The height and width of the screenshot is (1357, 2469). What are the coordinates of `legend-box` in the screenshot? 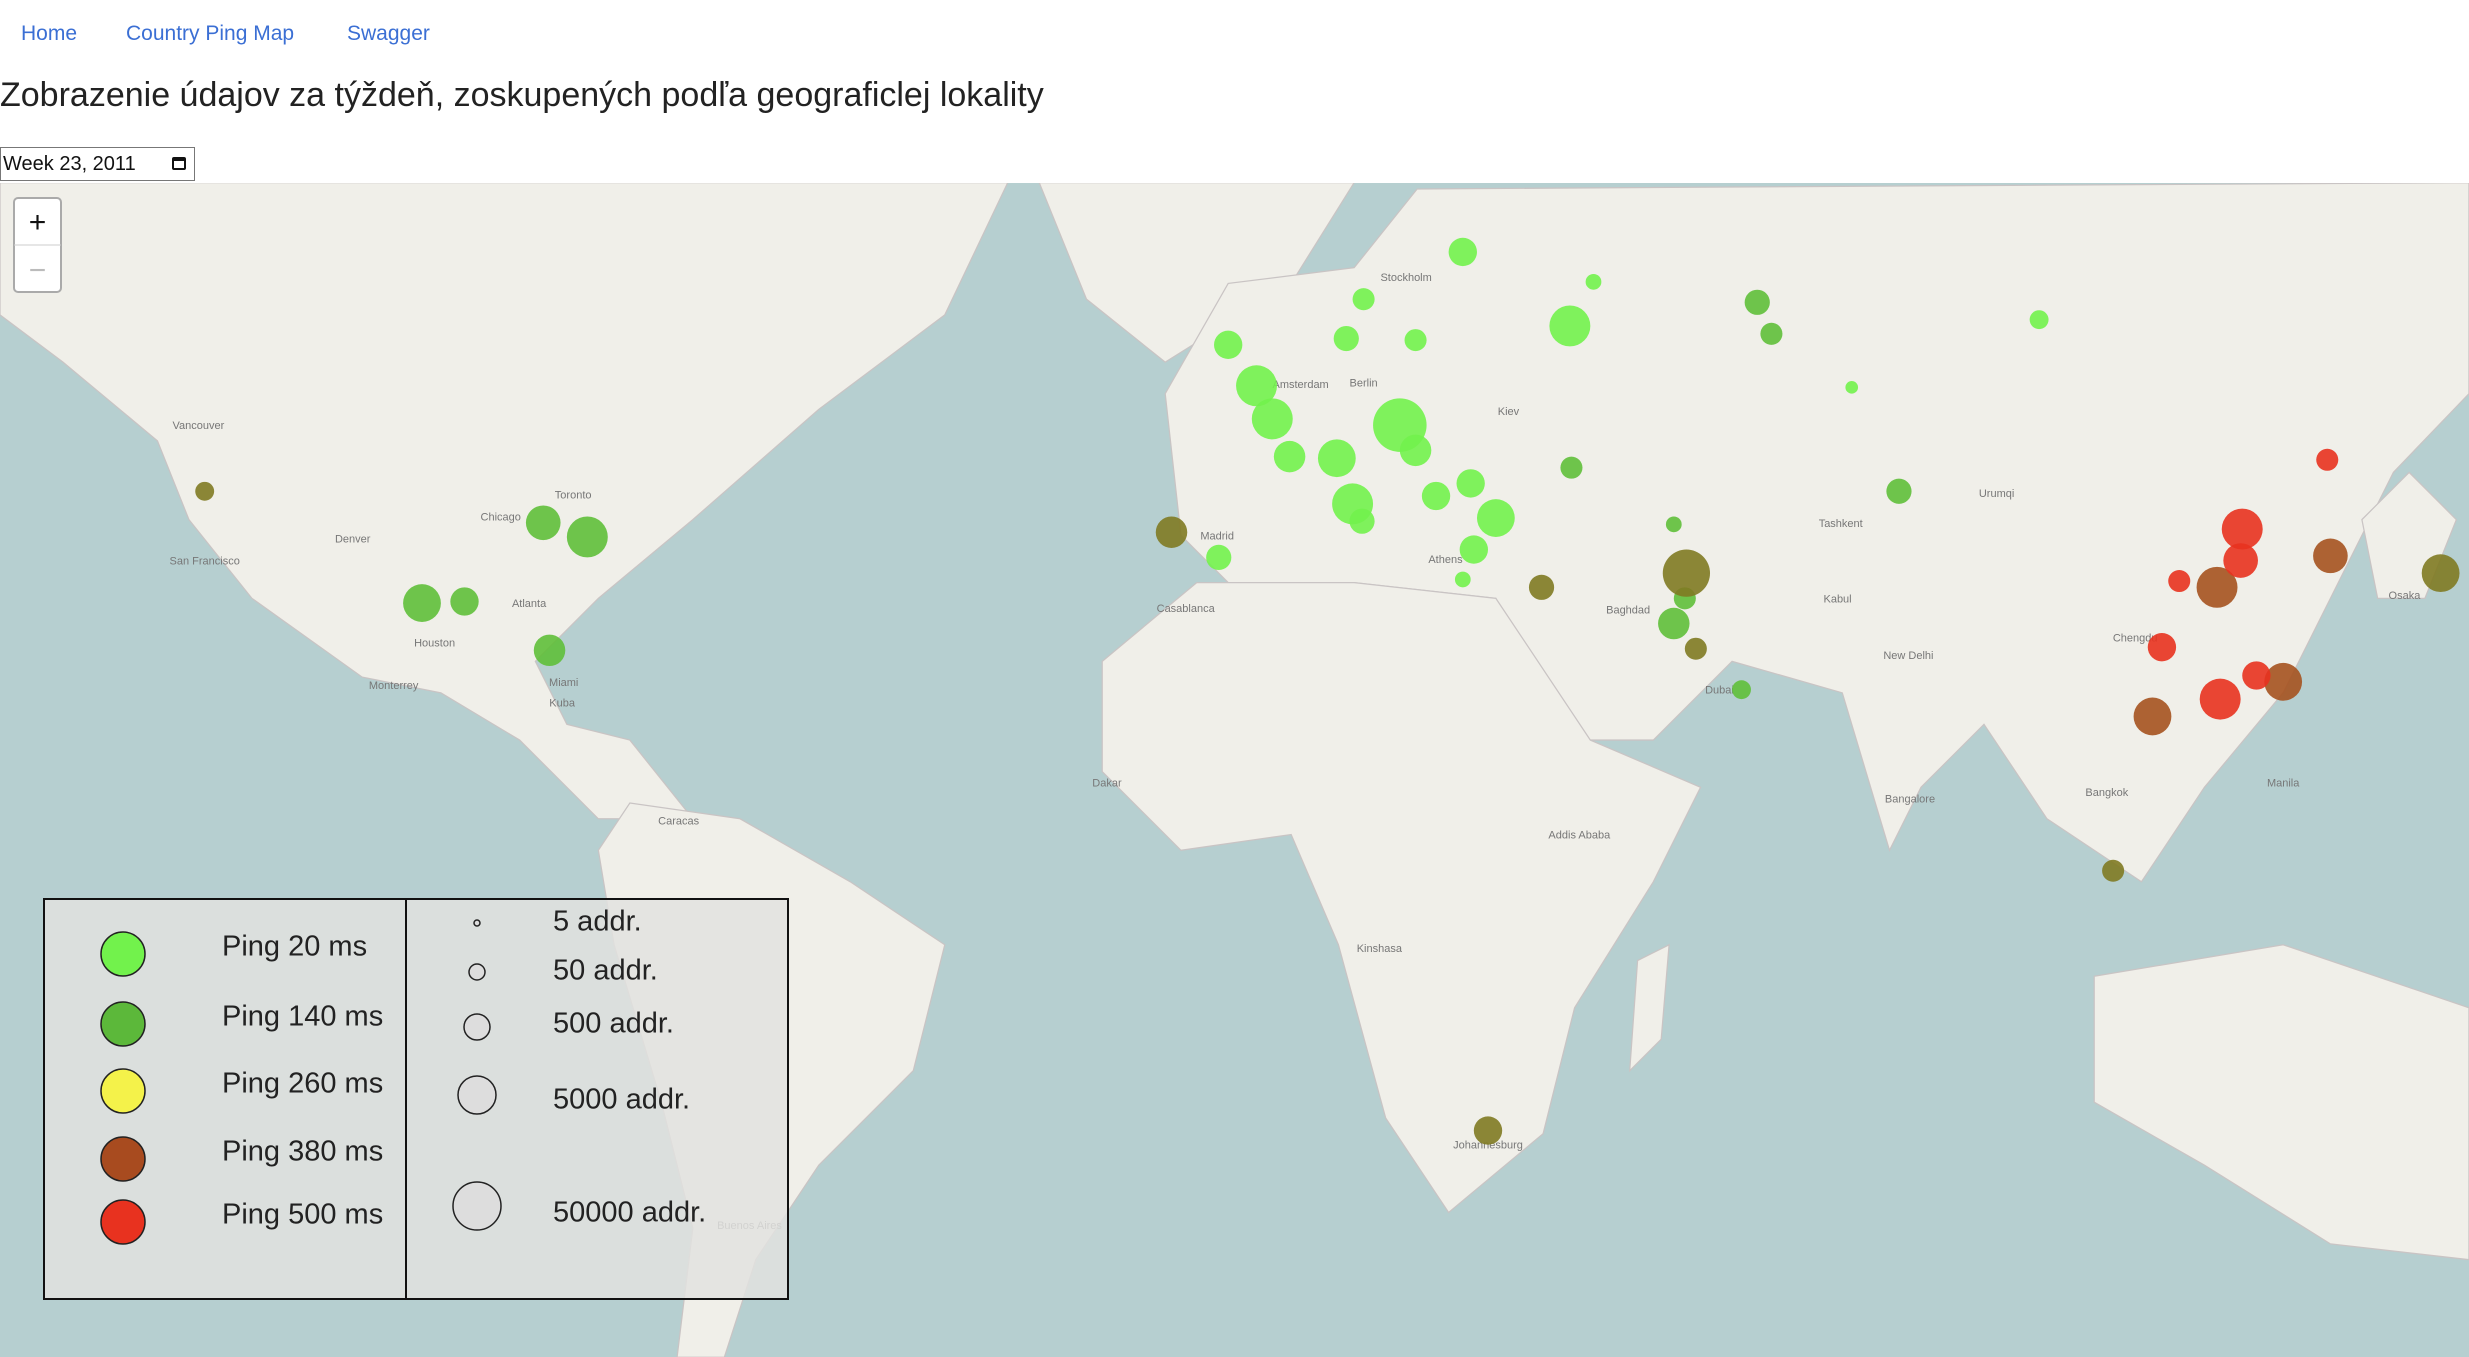 It's located at (416, 1099).